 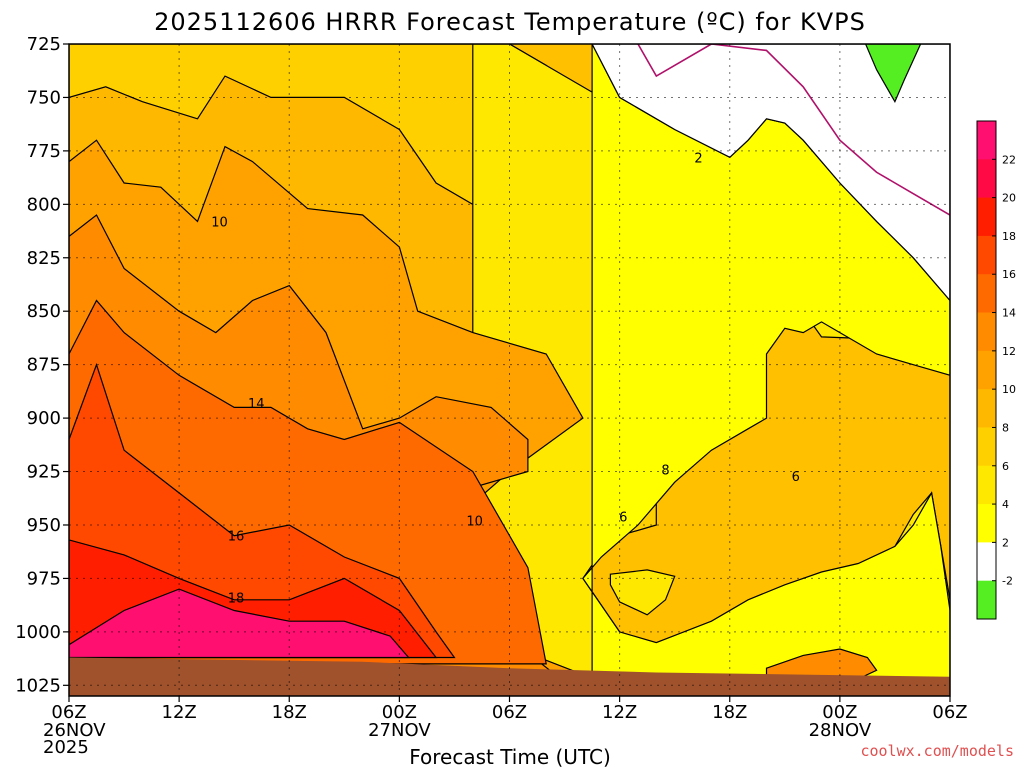 What do you see at coordinates (44, 525) in the screenshot?
I see `y-tick-label: 950` at bounding box center [44, 525].